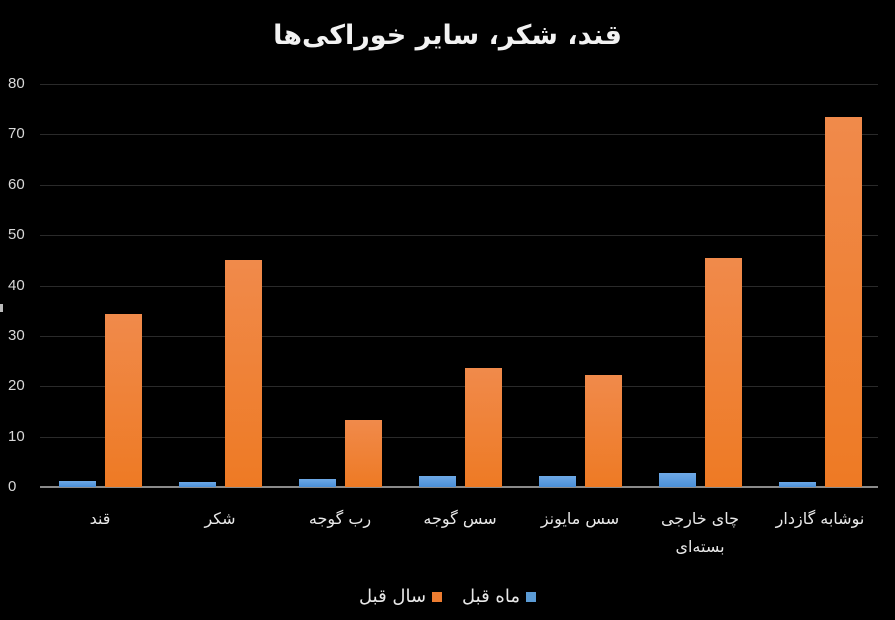 This screenshot has width=895, height=620. I want to click on y-tick-label: 80, so click(16, 83).